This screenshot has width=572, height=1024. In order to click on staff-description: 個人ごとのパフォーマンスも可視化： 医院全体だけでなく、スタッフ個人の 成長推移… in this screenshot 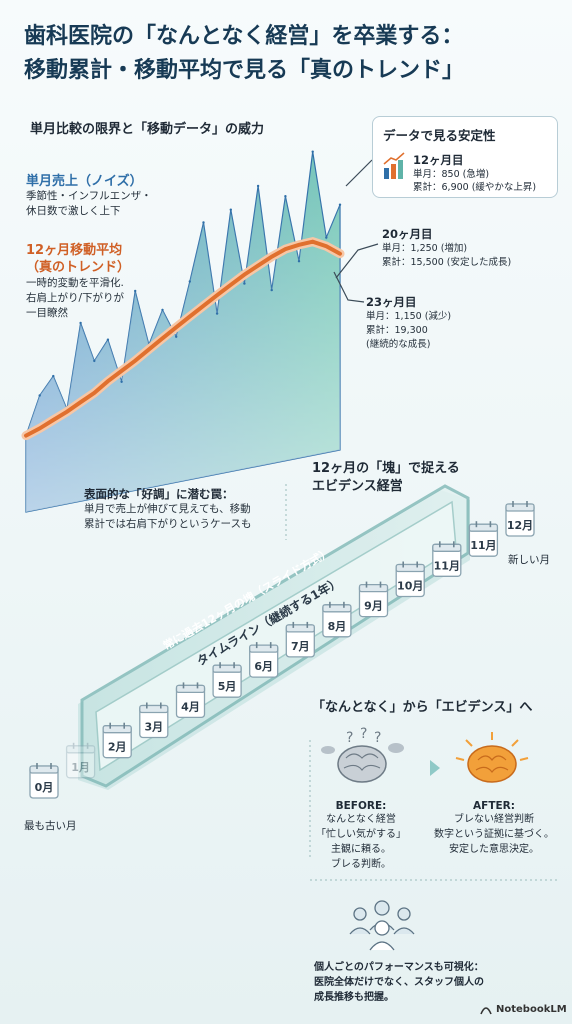, I will do `click(434, 982)`.